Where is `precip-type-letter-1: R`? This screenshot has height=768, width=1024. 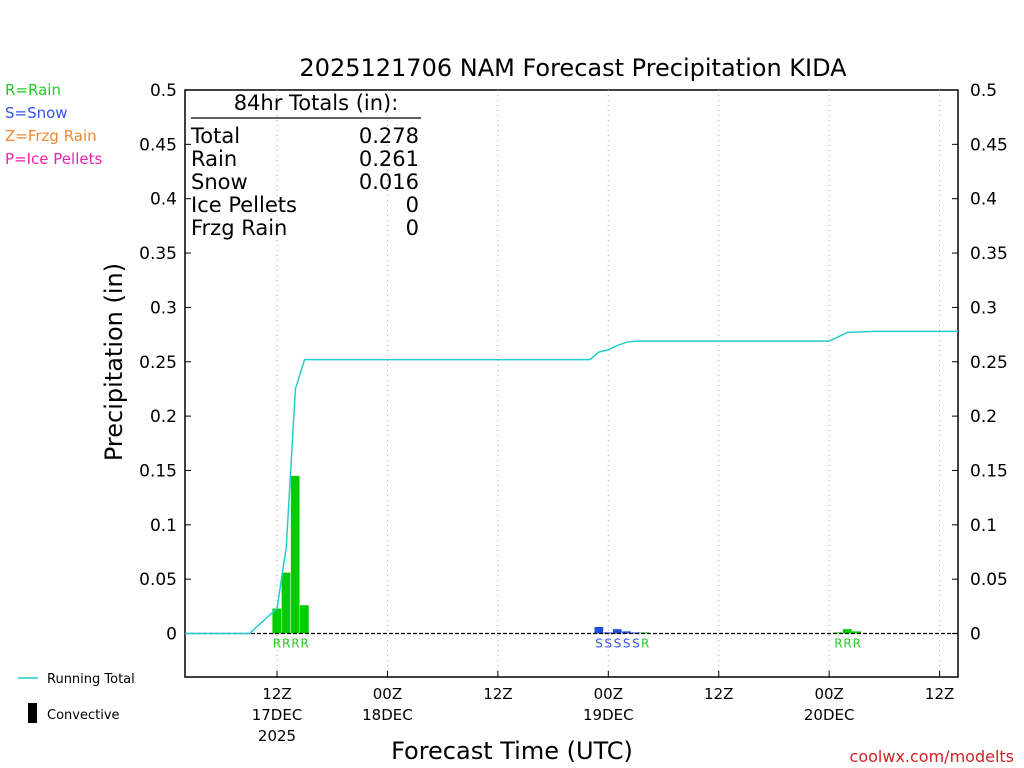 precip-type-letter-1: R is located at coordinates (286, 644).